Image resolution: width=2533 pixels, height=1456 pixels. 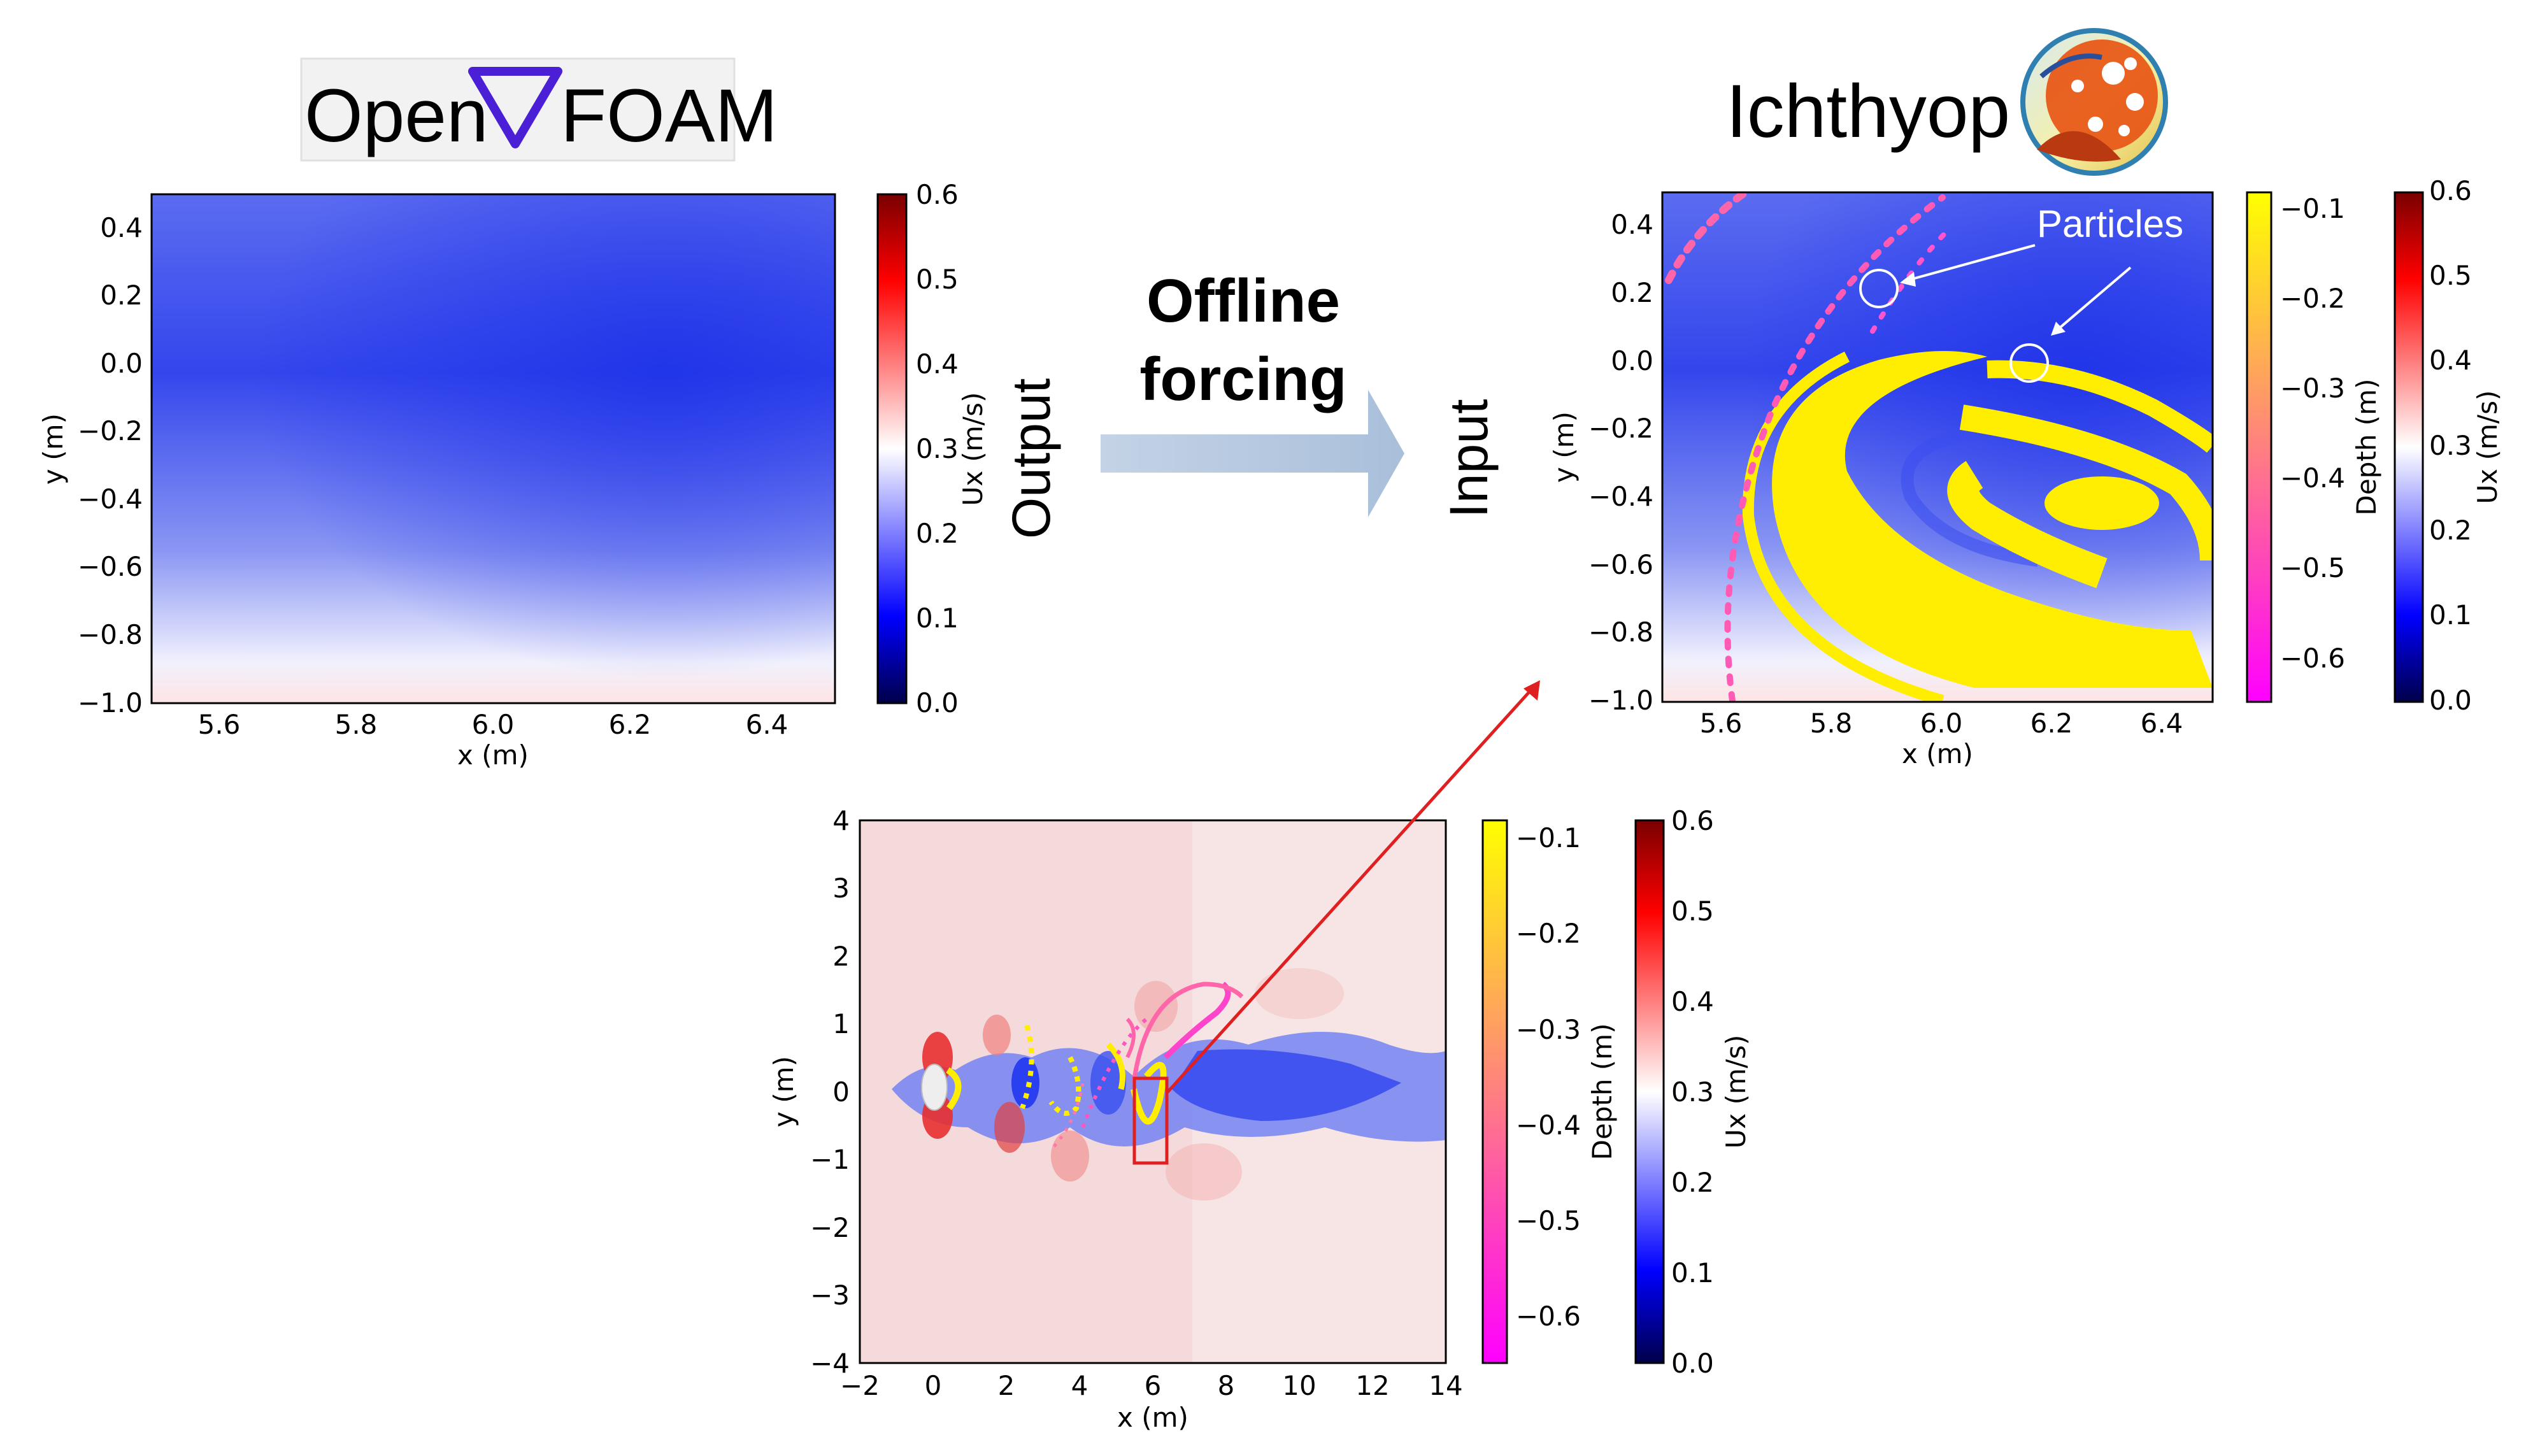 What do you see at coordinates (1868, 111) in the screenshot?
I see `ichthyop-title: Ichthyop` at bounding box center [1868, 111].